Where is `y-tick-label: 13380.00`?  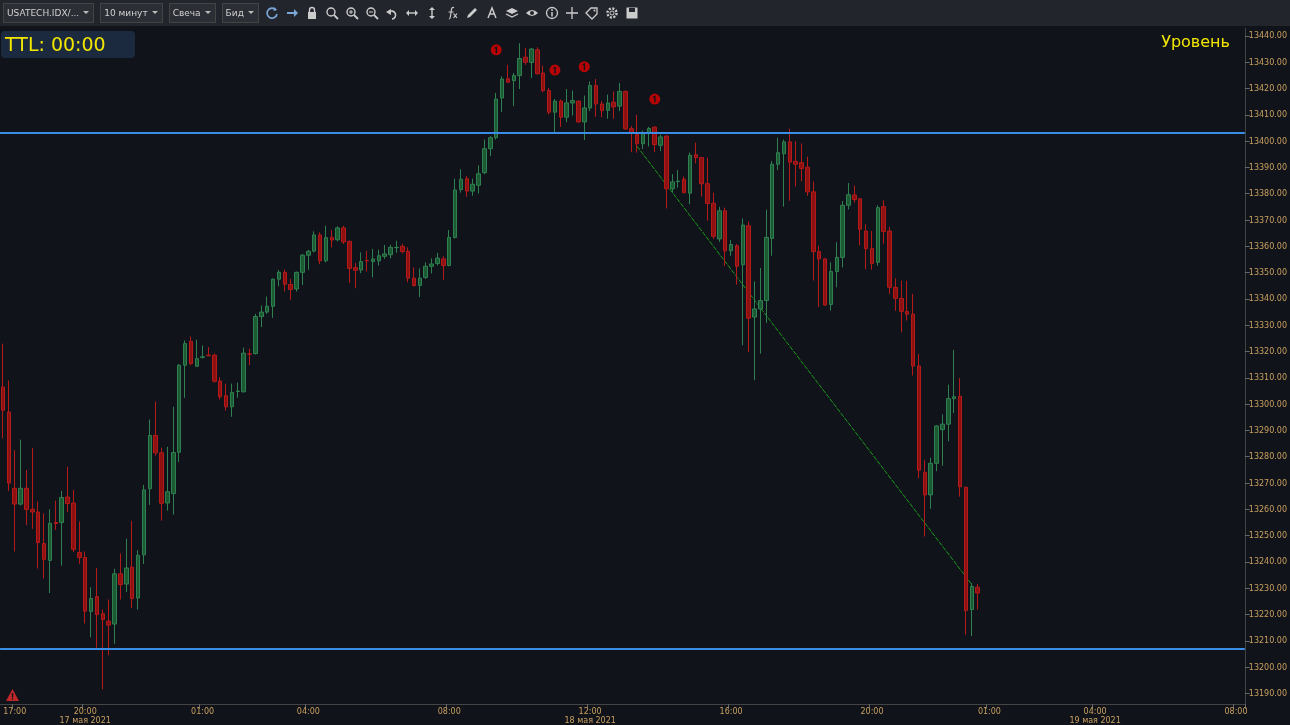
y-tick-label: 13380.00 is located at coordinates (1267, 194).